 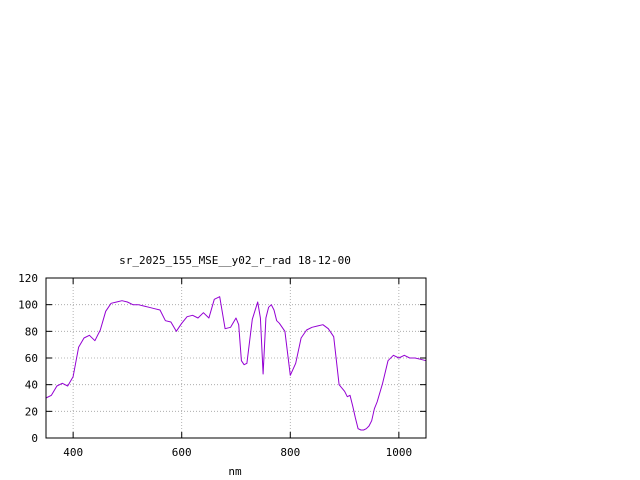 What do you see at coordinates (290, 452) in the screenshot?
I see `x-tick-label: 800` at bounding box center [290, 452].